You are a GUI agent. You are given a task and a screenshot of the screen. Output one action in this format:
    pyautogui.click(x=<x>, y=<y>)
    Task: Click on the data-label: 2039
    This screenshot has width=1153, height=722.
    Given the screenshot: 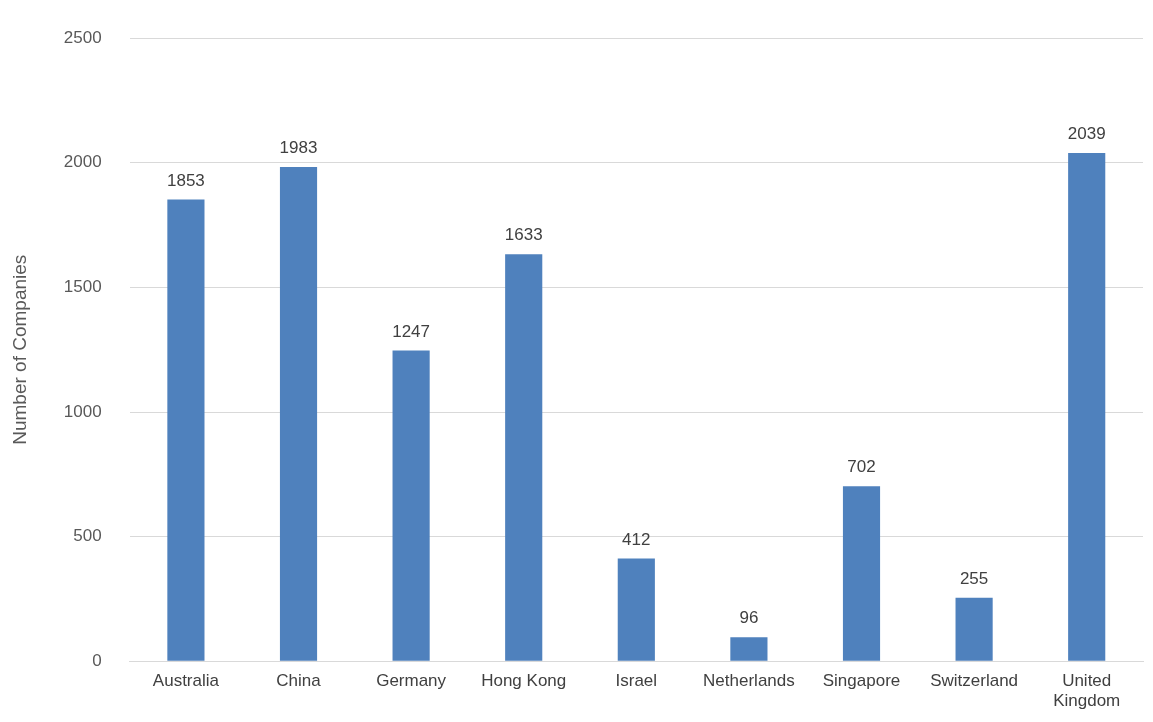 What is the action you would take?
    pyautogui.click(x=1086, y=134)
    